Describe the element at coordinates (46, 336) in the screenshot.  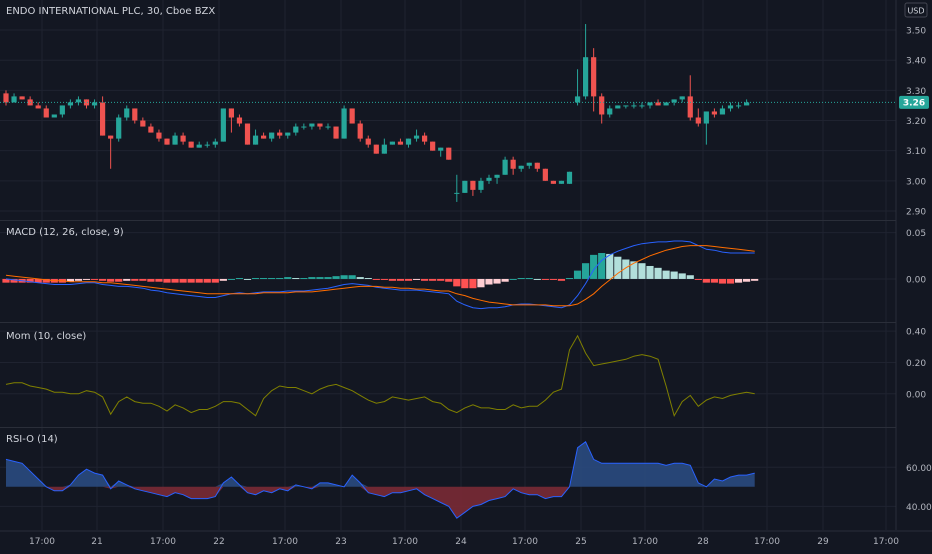
I see `momentum-legend: Mom (10, close)` at that location.